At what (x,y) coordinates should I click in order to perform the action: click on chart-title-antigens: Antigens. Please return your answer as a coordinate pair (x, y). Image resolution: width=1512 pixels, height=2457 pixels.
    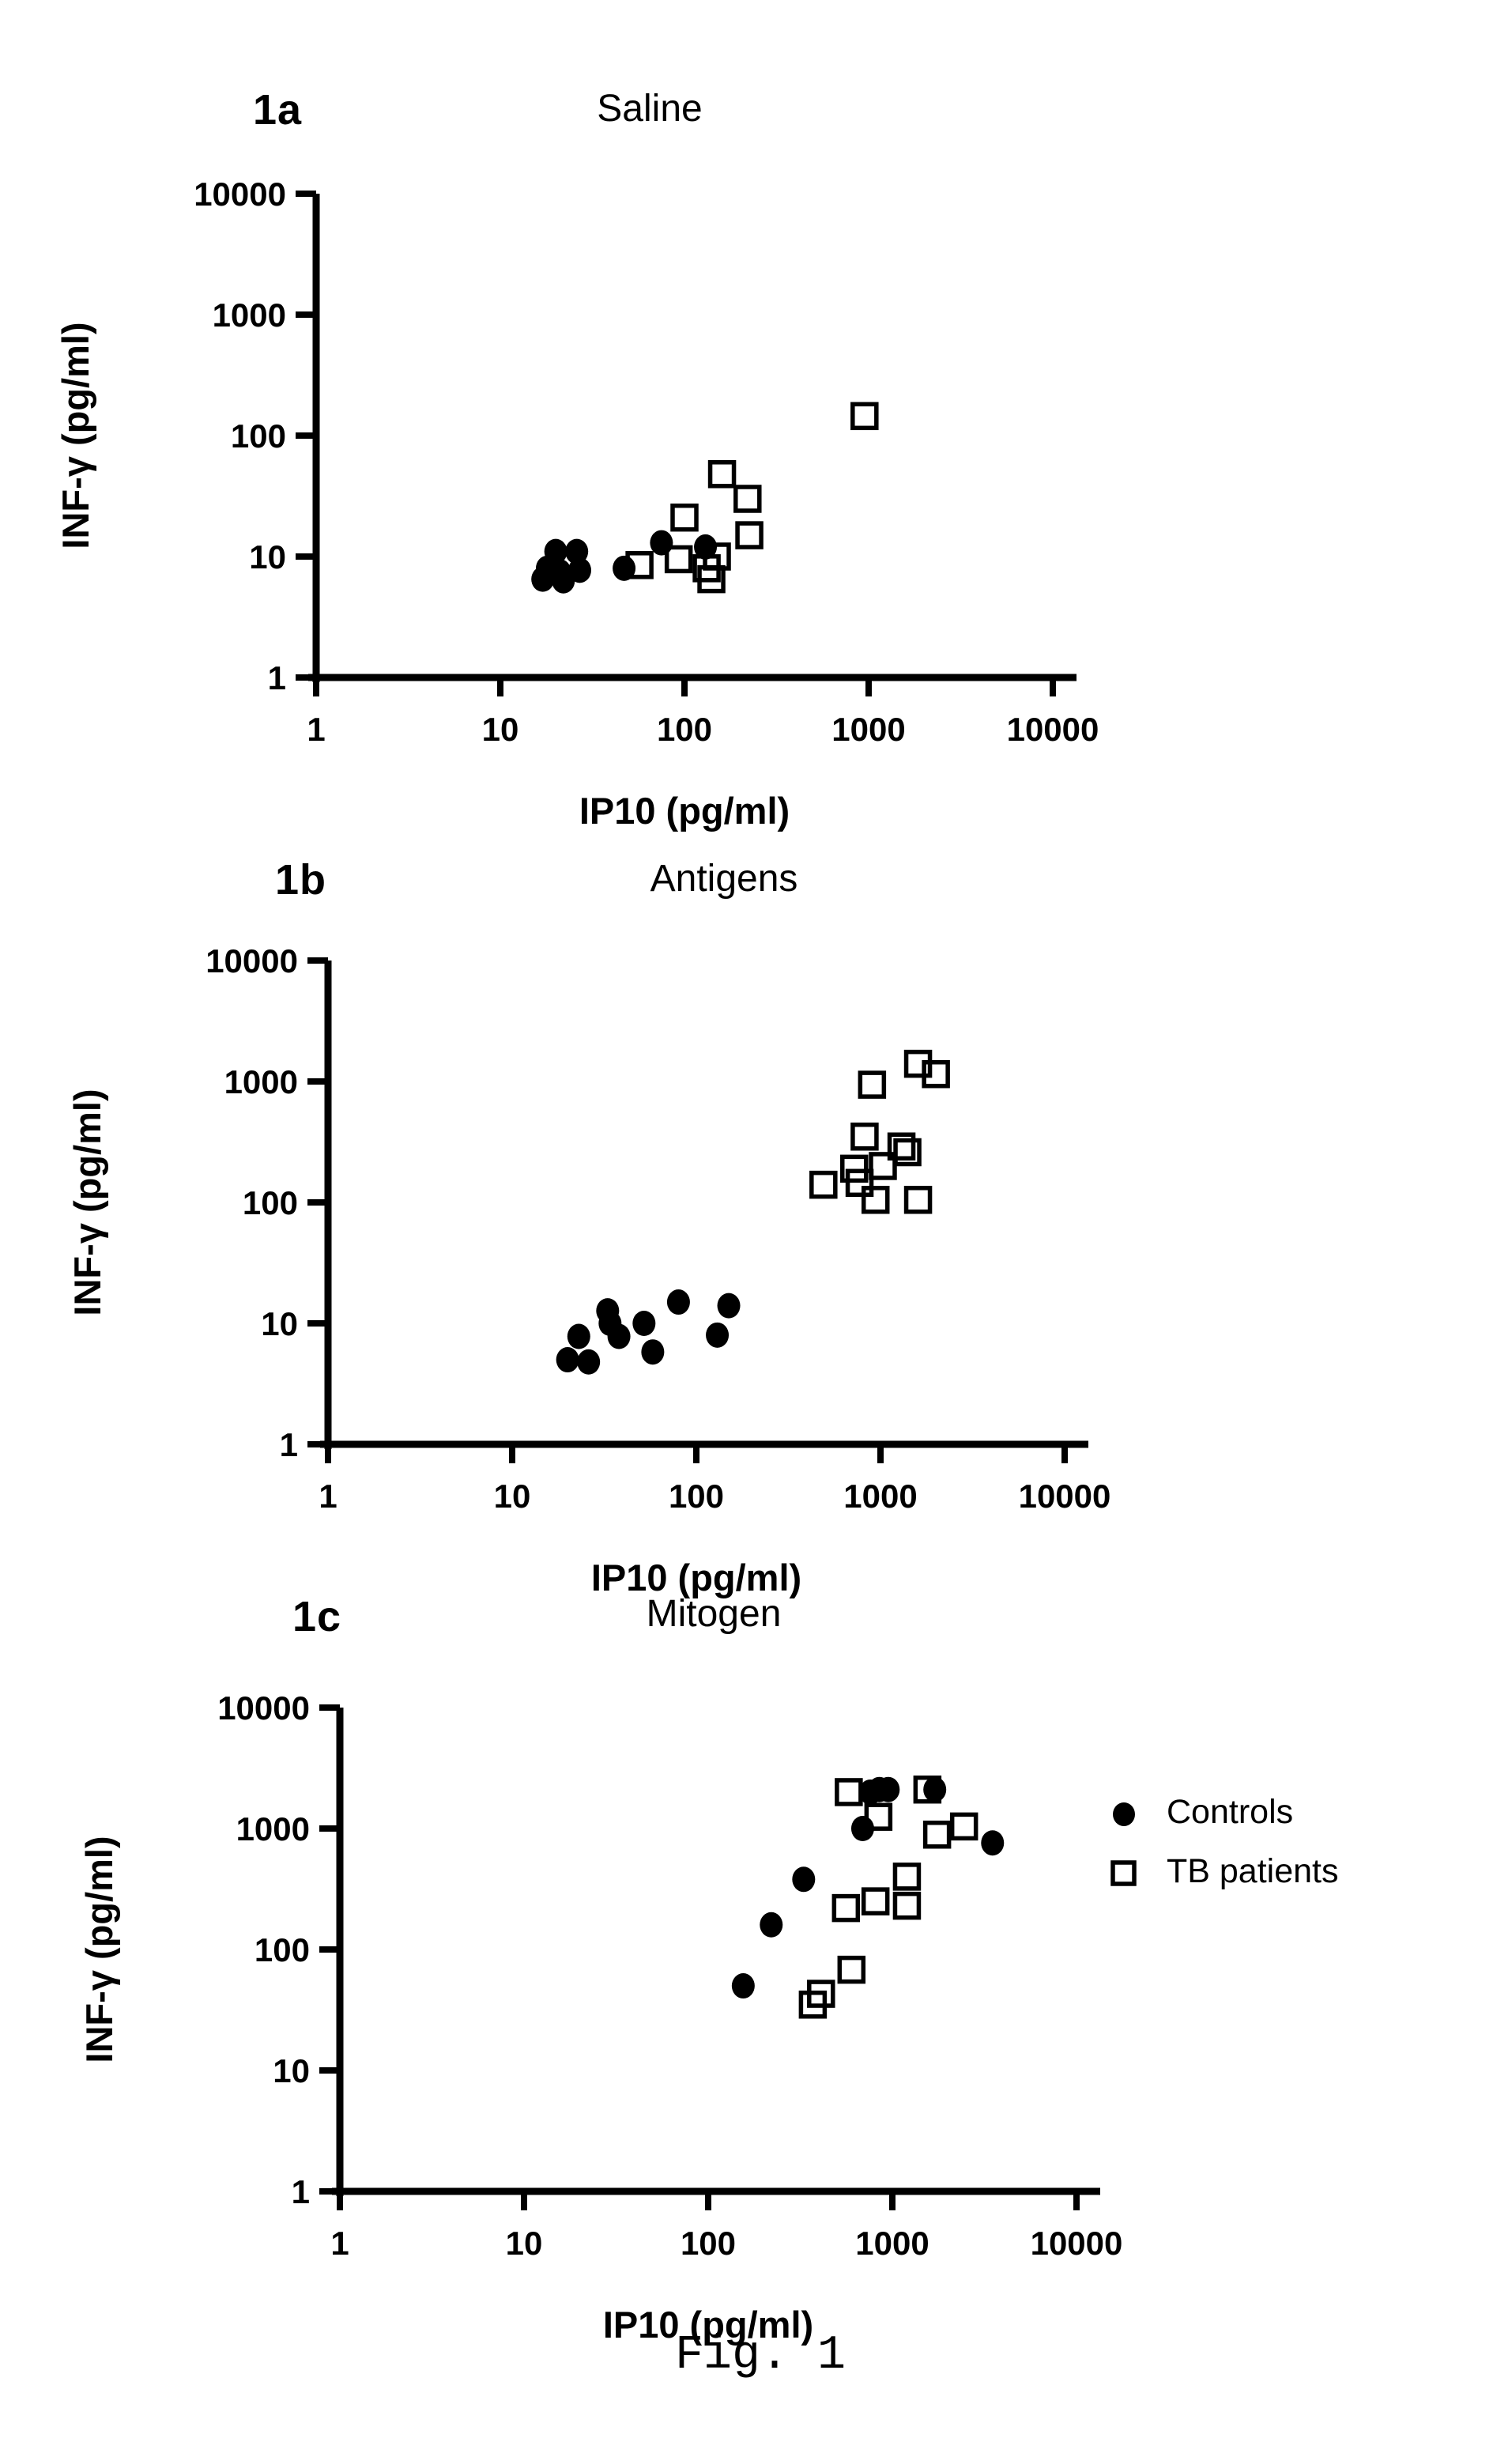
    Looking at the image, I should click on (724, 879).